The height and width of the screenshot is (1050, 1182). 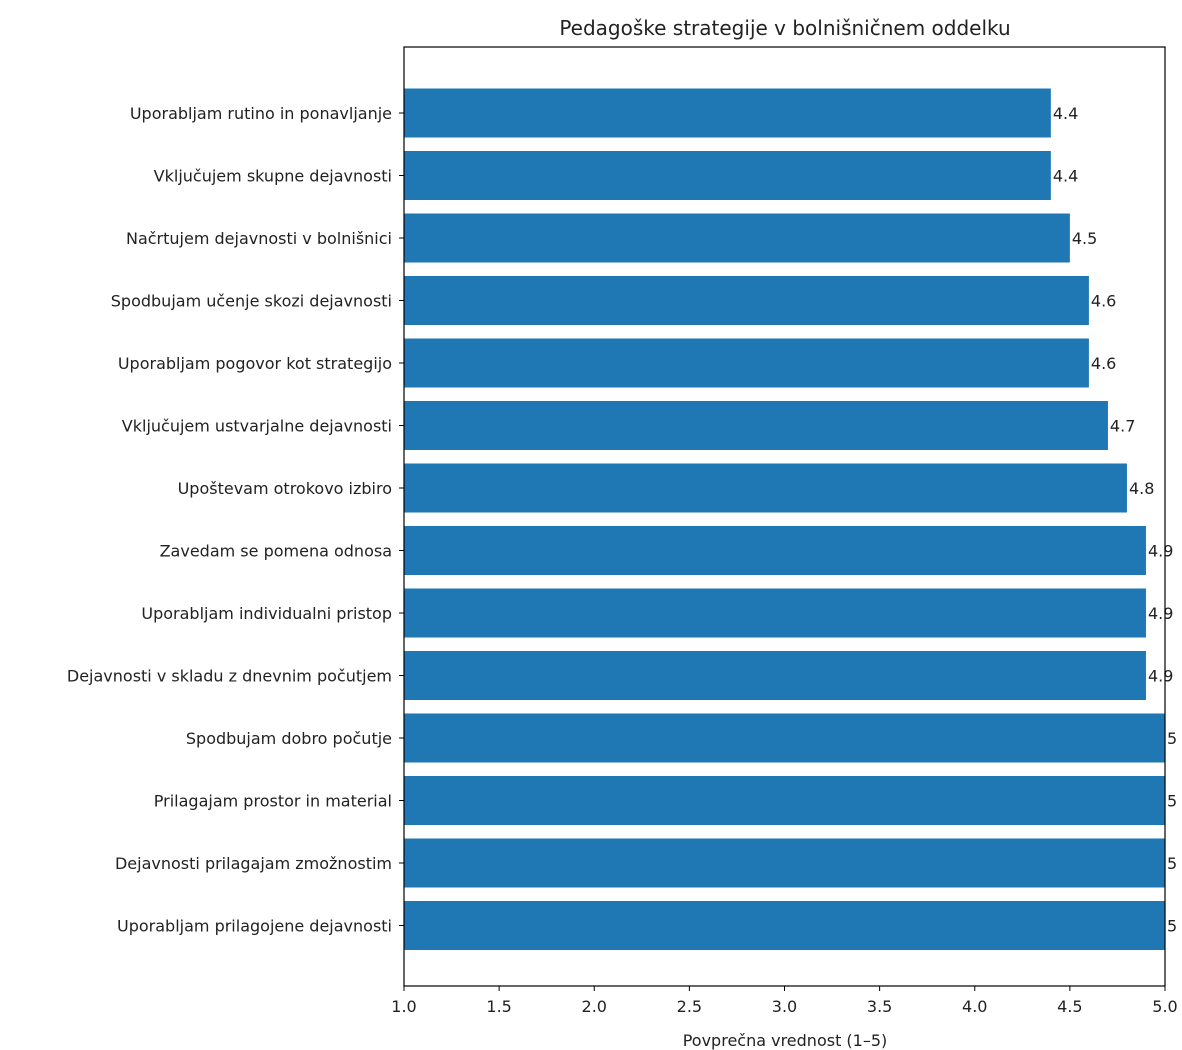 I want to click on data-label: 4.8, so click(x=1141, y=488).